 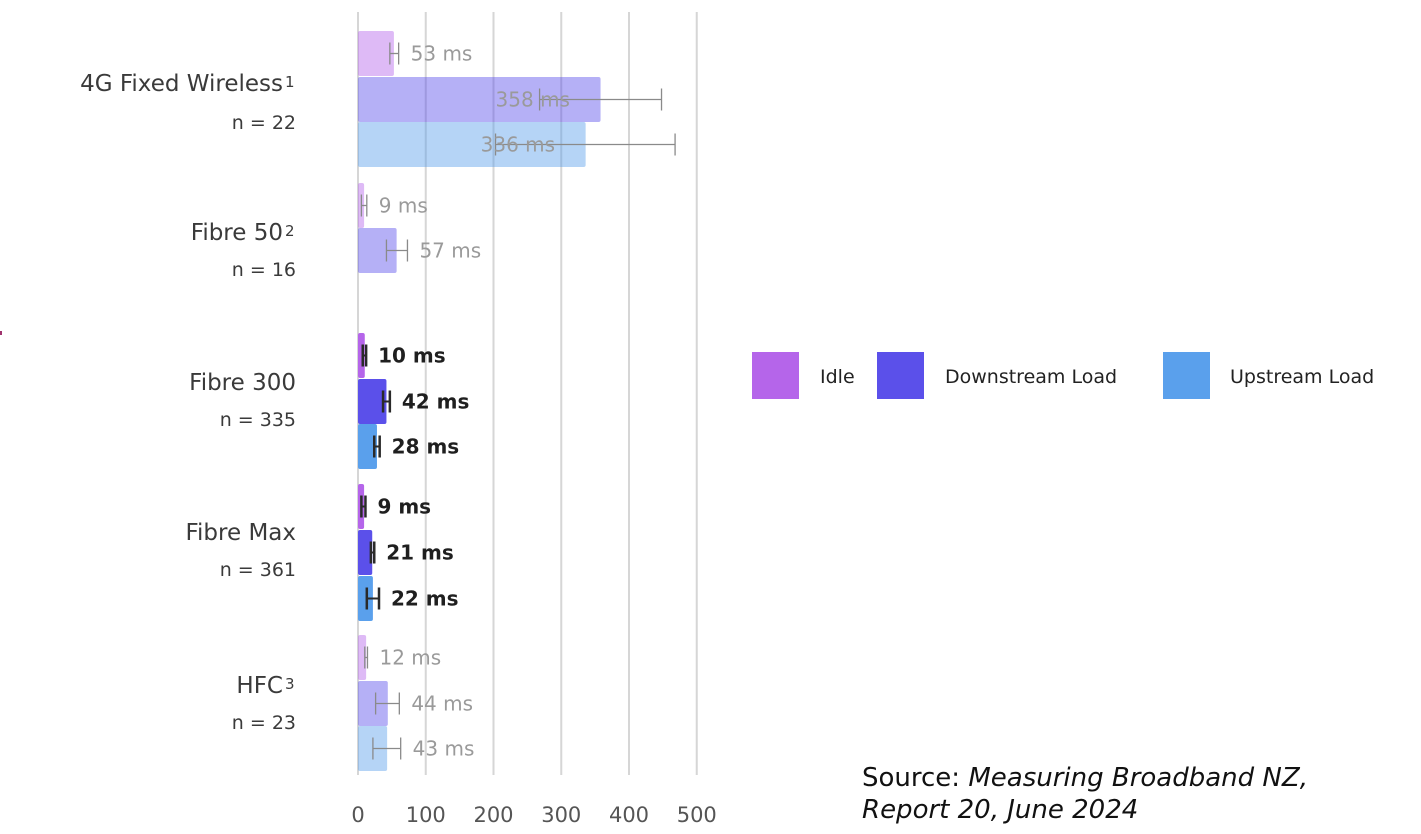 What do you see at coordinates (1031, 377) in the screenshot?
I see `legend-label-1: Downstream Load` at bounding box center [1031, 377].